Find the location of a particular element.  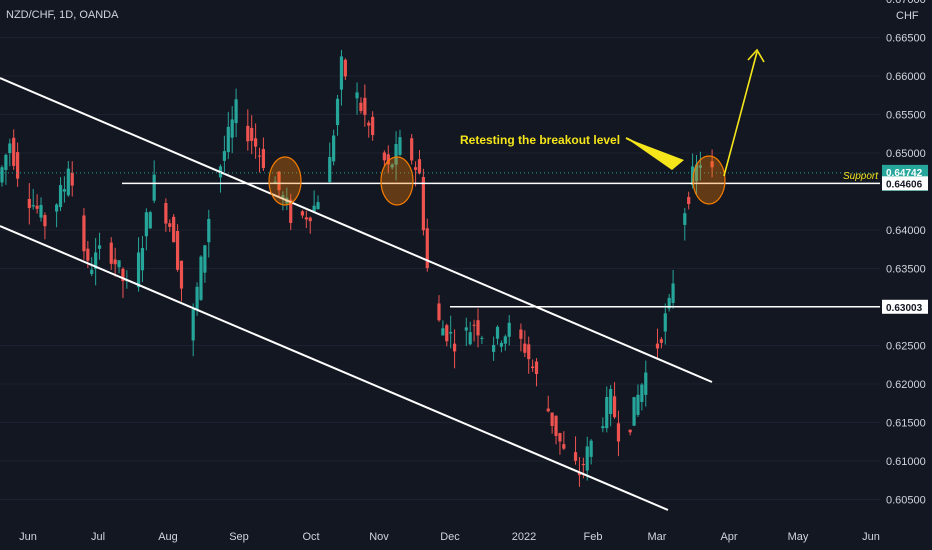

x-tick-label: Mar is located at coordinates (657, 537).